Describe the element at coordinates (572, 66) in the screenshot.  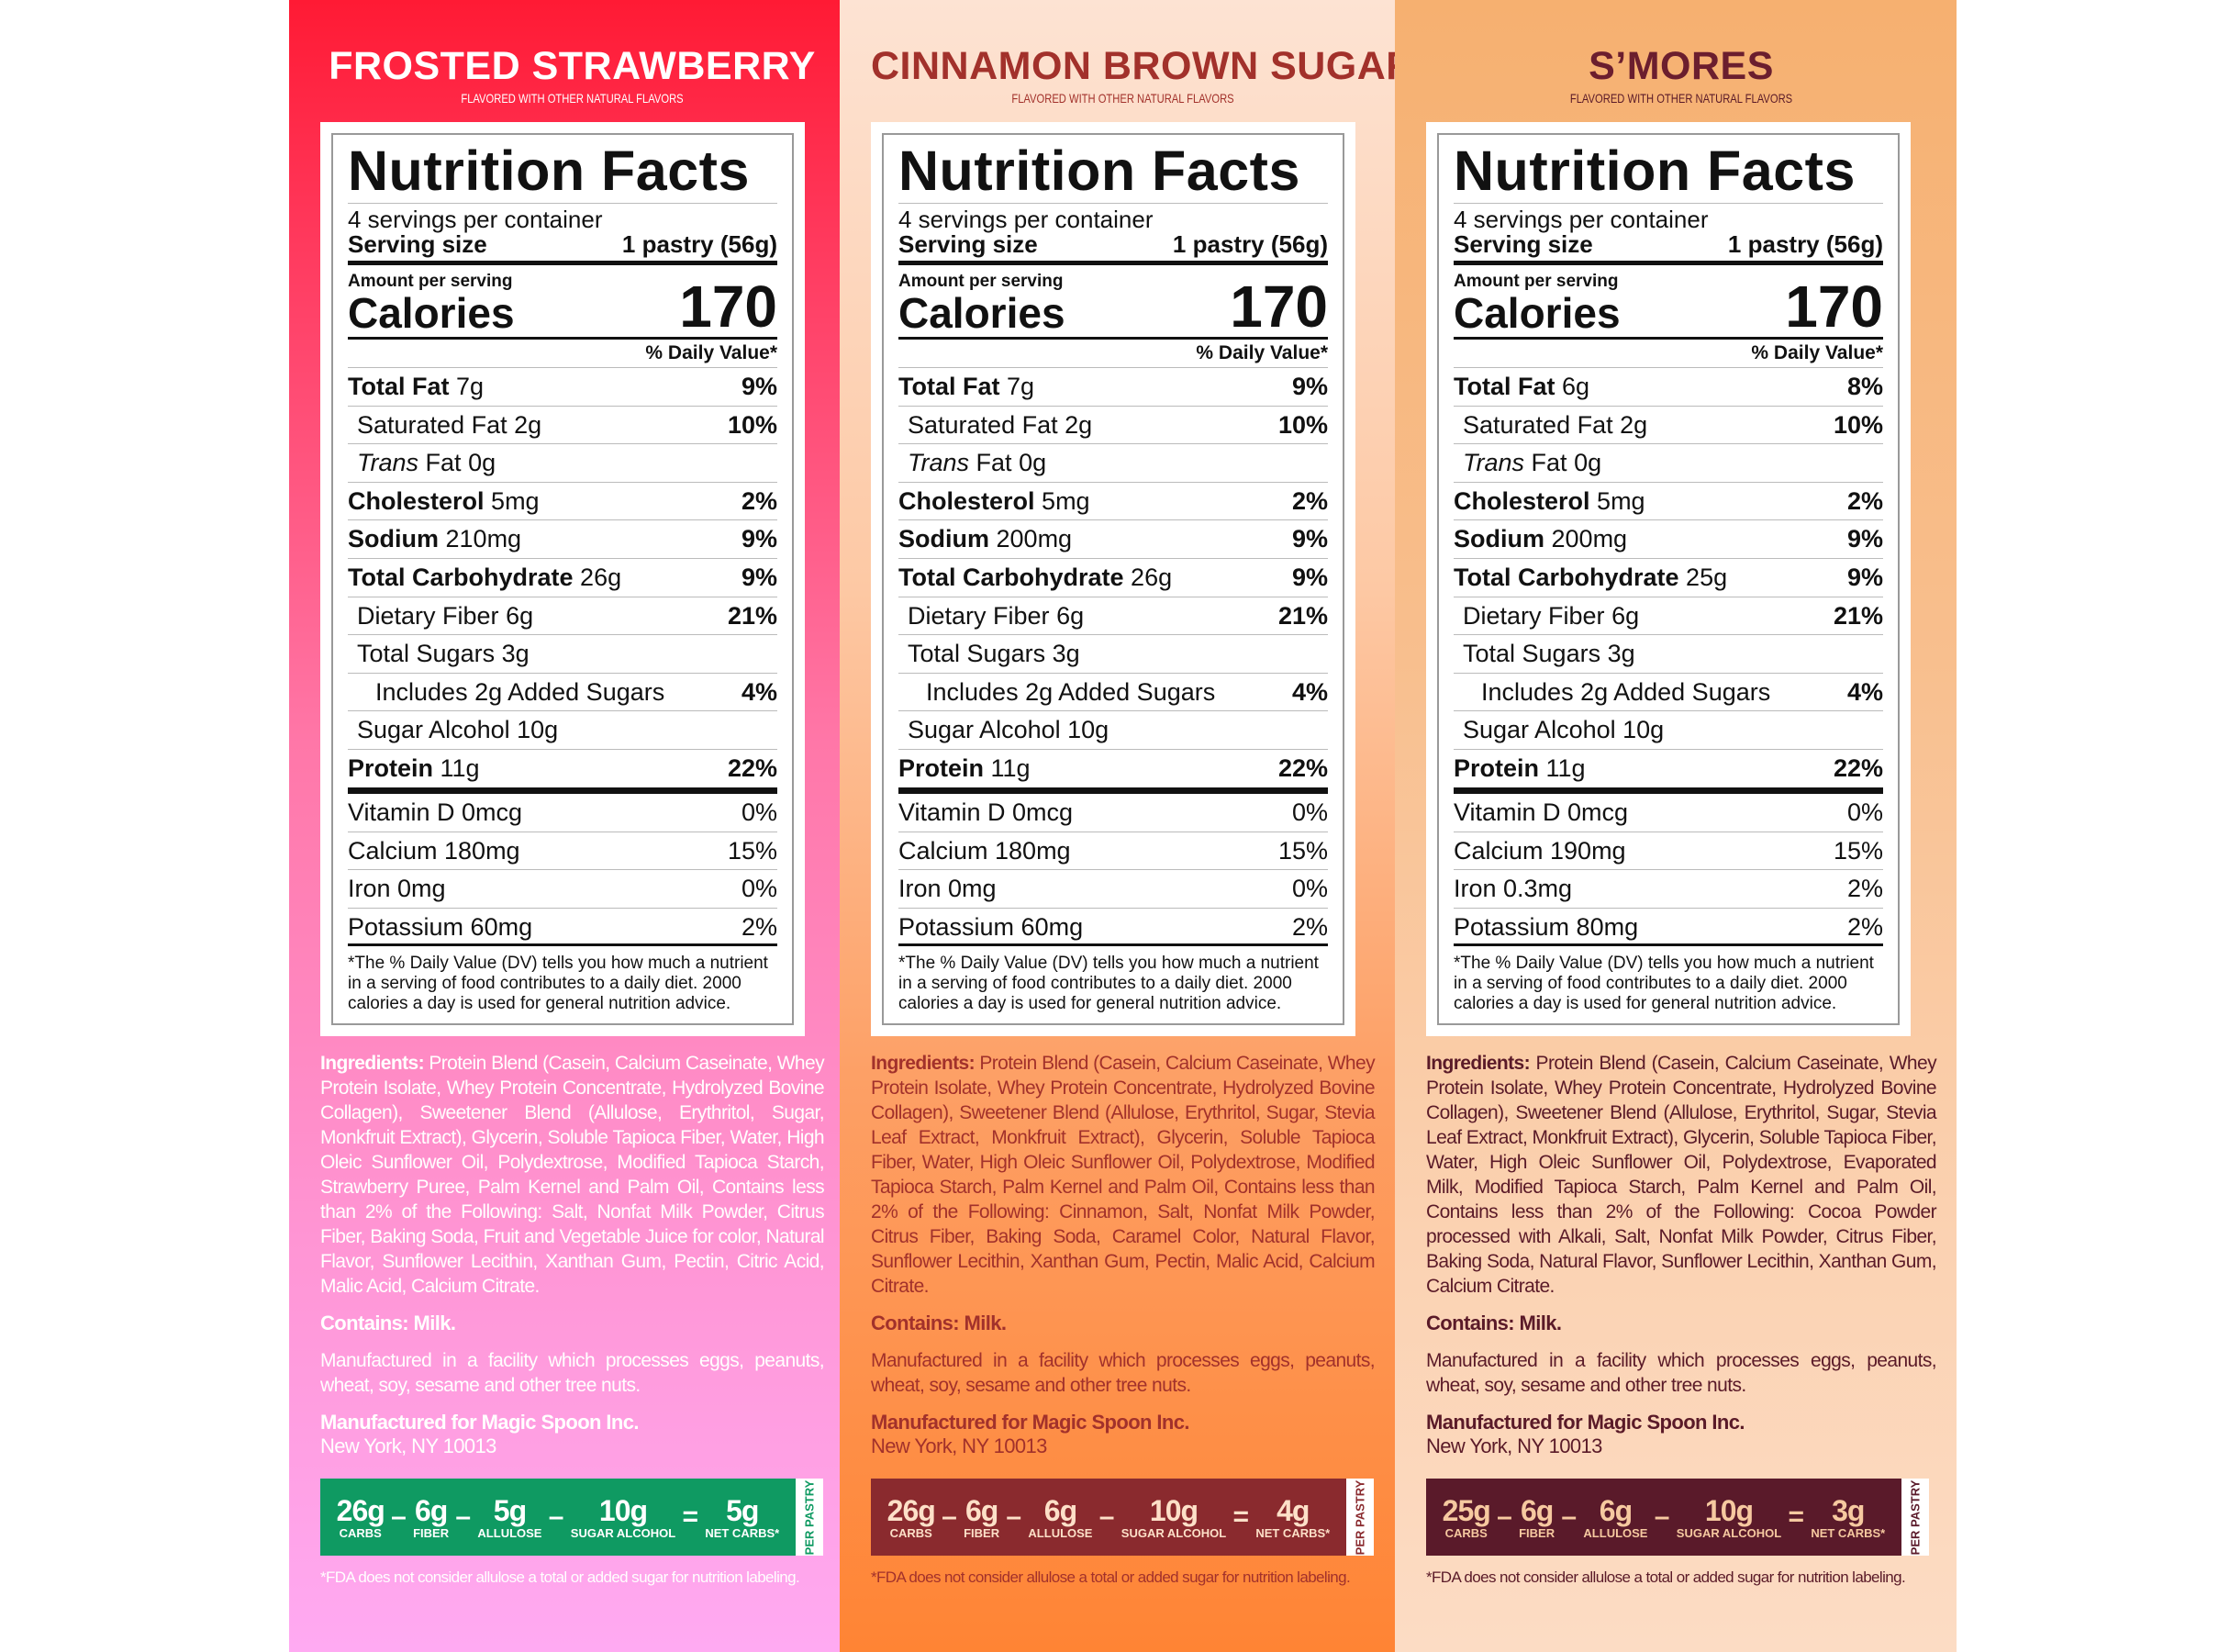
I see `flavor-title: FROSTED STRAWBERRY` at that location.